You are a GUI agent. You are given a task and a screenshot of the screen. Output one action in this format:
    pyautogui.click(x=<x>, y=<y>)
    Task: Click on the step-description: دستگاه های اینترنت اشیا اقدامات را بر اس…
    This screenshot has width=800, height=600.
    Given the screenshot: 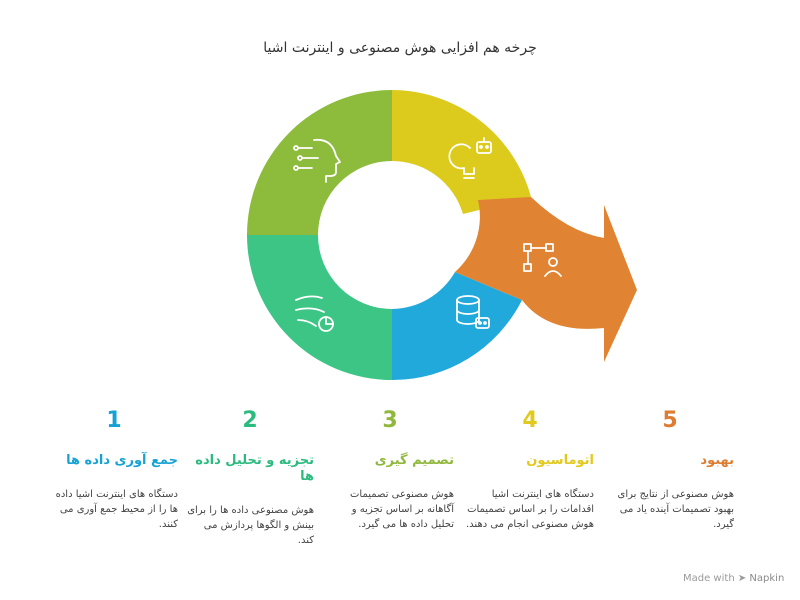 What is the action you would take?
    pyautogui.click(x=530, y=509)
    